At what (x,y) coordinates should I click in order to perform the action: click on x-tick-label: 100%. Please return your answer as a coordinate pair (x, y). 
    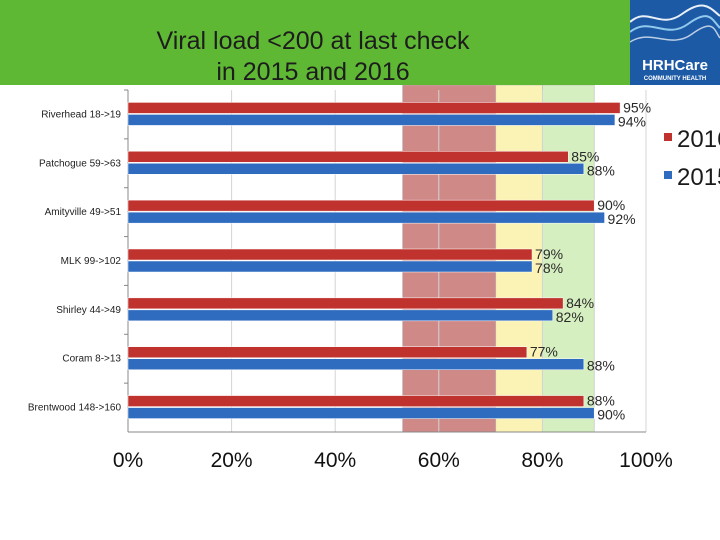
    Looking at the image, I should click on (646, 460).